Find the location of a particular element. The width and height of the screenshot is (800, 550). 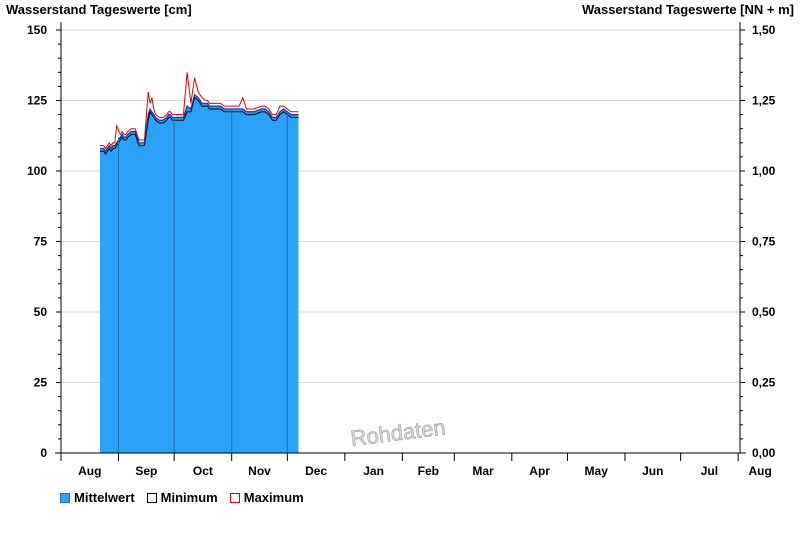

right-axis-title: Wasserstand Tageswerte [NN + m] is located at coordinates (688, 9).